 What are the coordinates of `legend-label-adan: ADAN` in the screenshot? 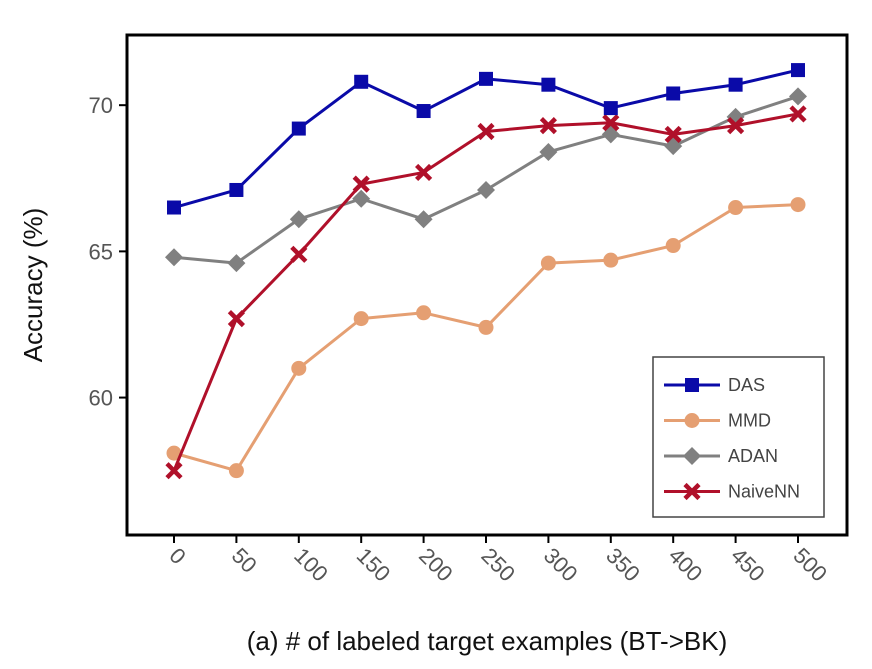 It's located at (753, 456).